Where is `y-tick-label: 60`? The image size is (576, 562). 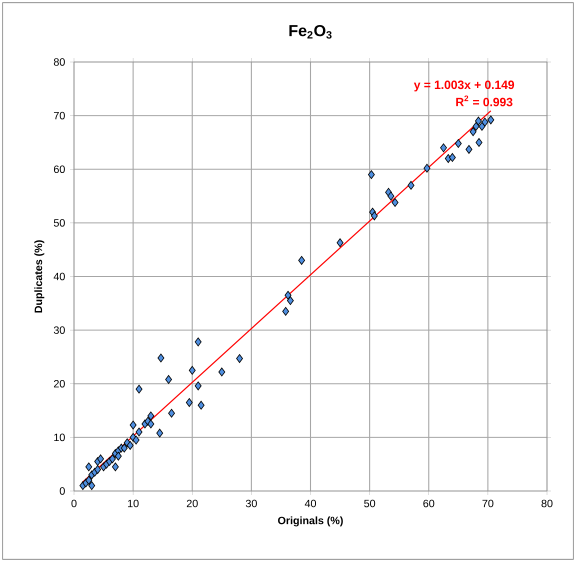
y-tick-label: 60 is located at coordinates (59, 169).